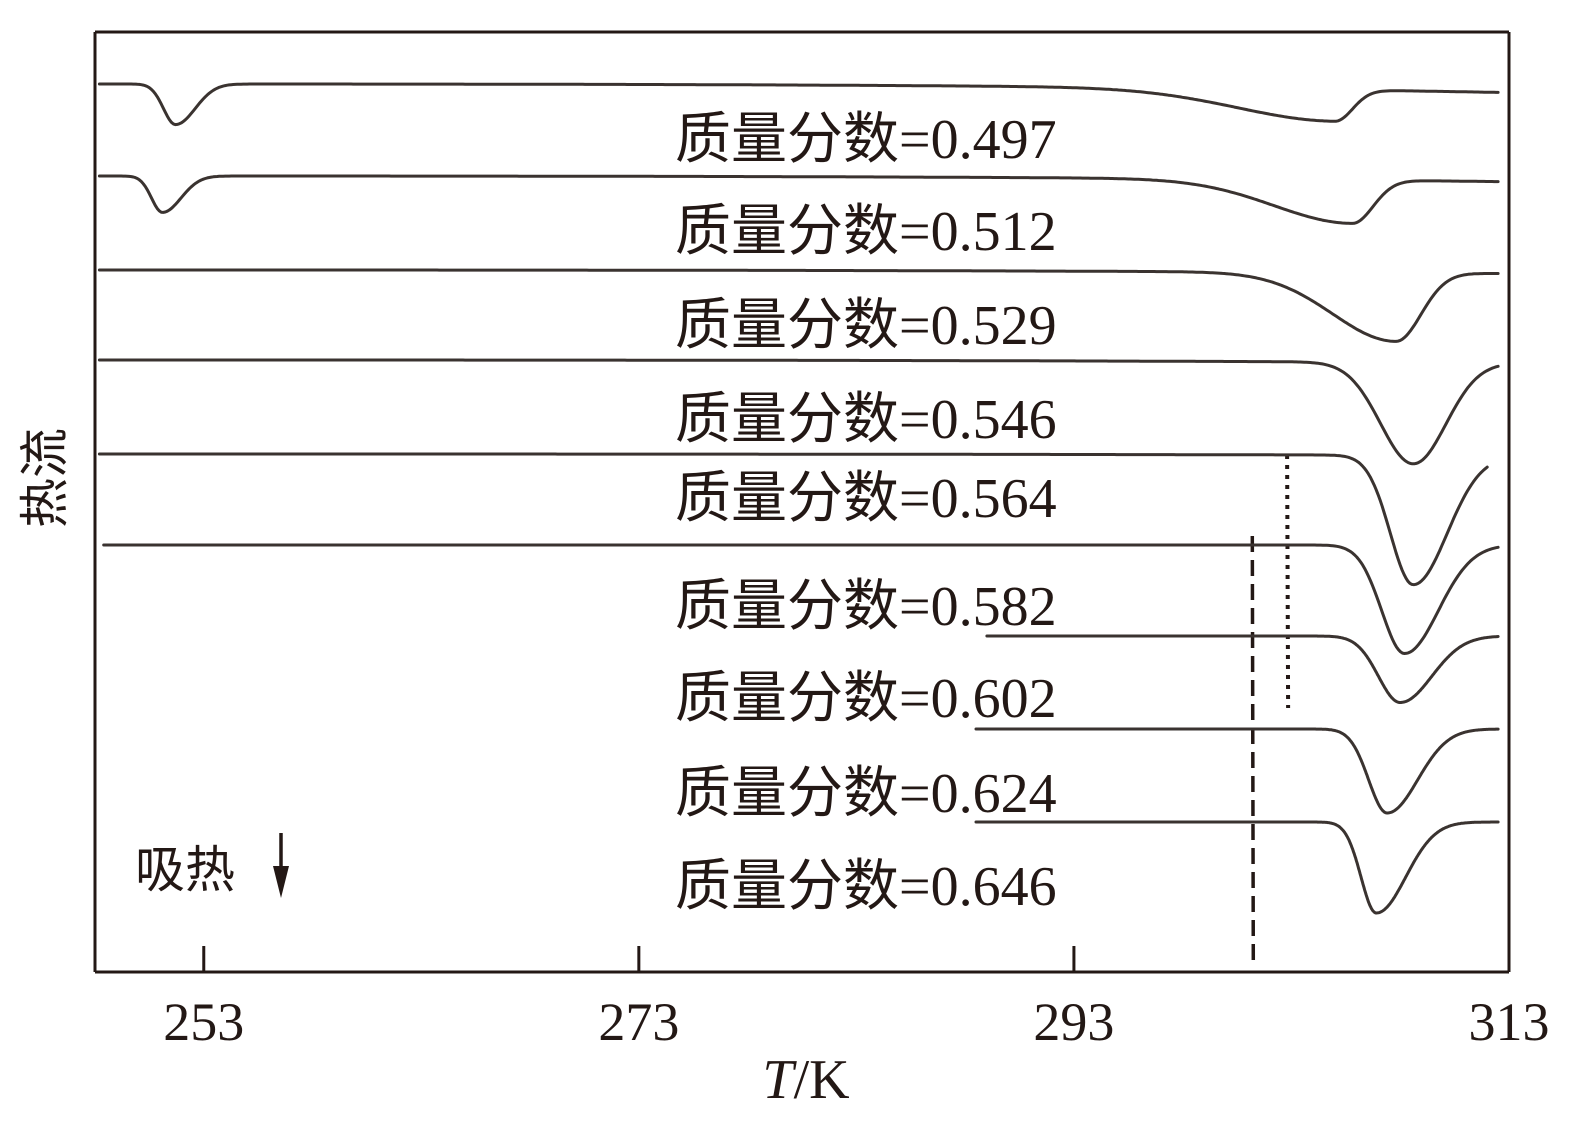 This screenshot has height=1130, width=1569. What do you see at coordinates (1073, 1022) in the screenshot?
I see `x-tick-label: 293` at bounding box center [1073, 1022].